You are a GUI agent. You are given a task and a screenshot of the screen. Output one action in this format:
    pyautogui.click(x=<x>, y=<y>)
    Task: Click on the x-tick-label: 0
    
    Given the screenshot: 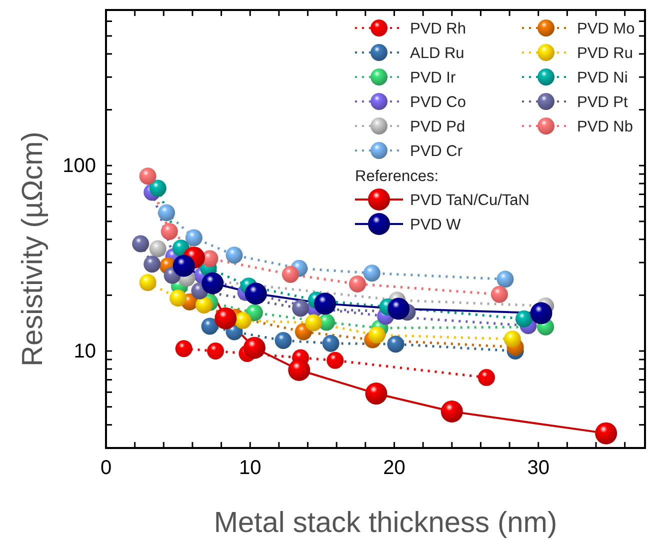 What is the action you would take?
    pyautogui.click(x=106, y=468)
    